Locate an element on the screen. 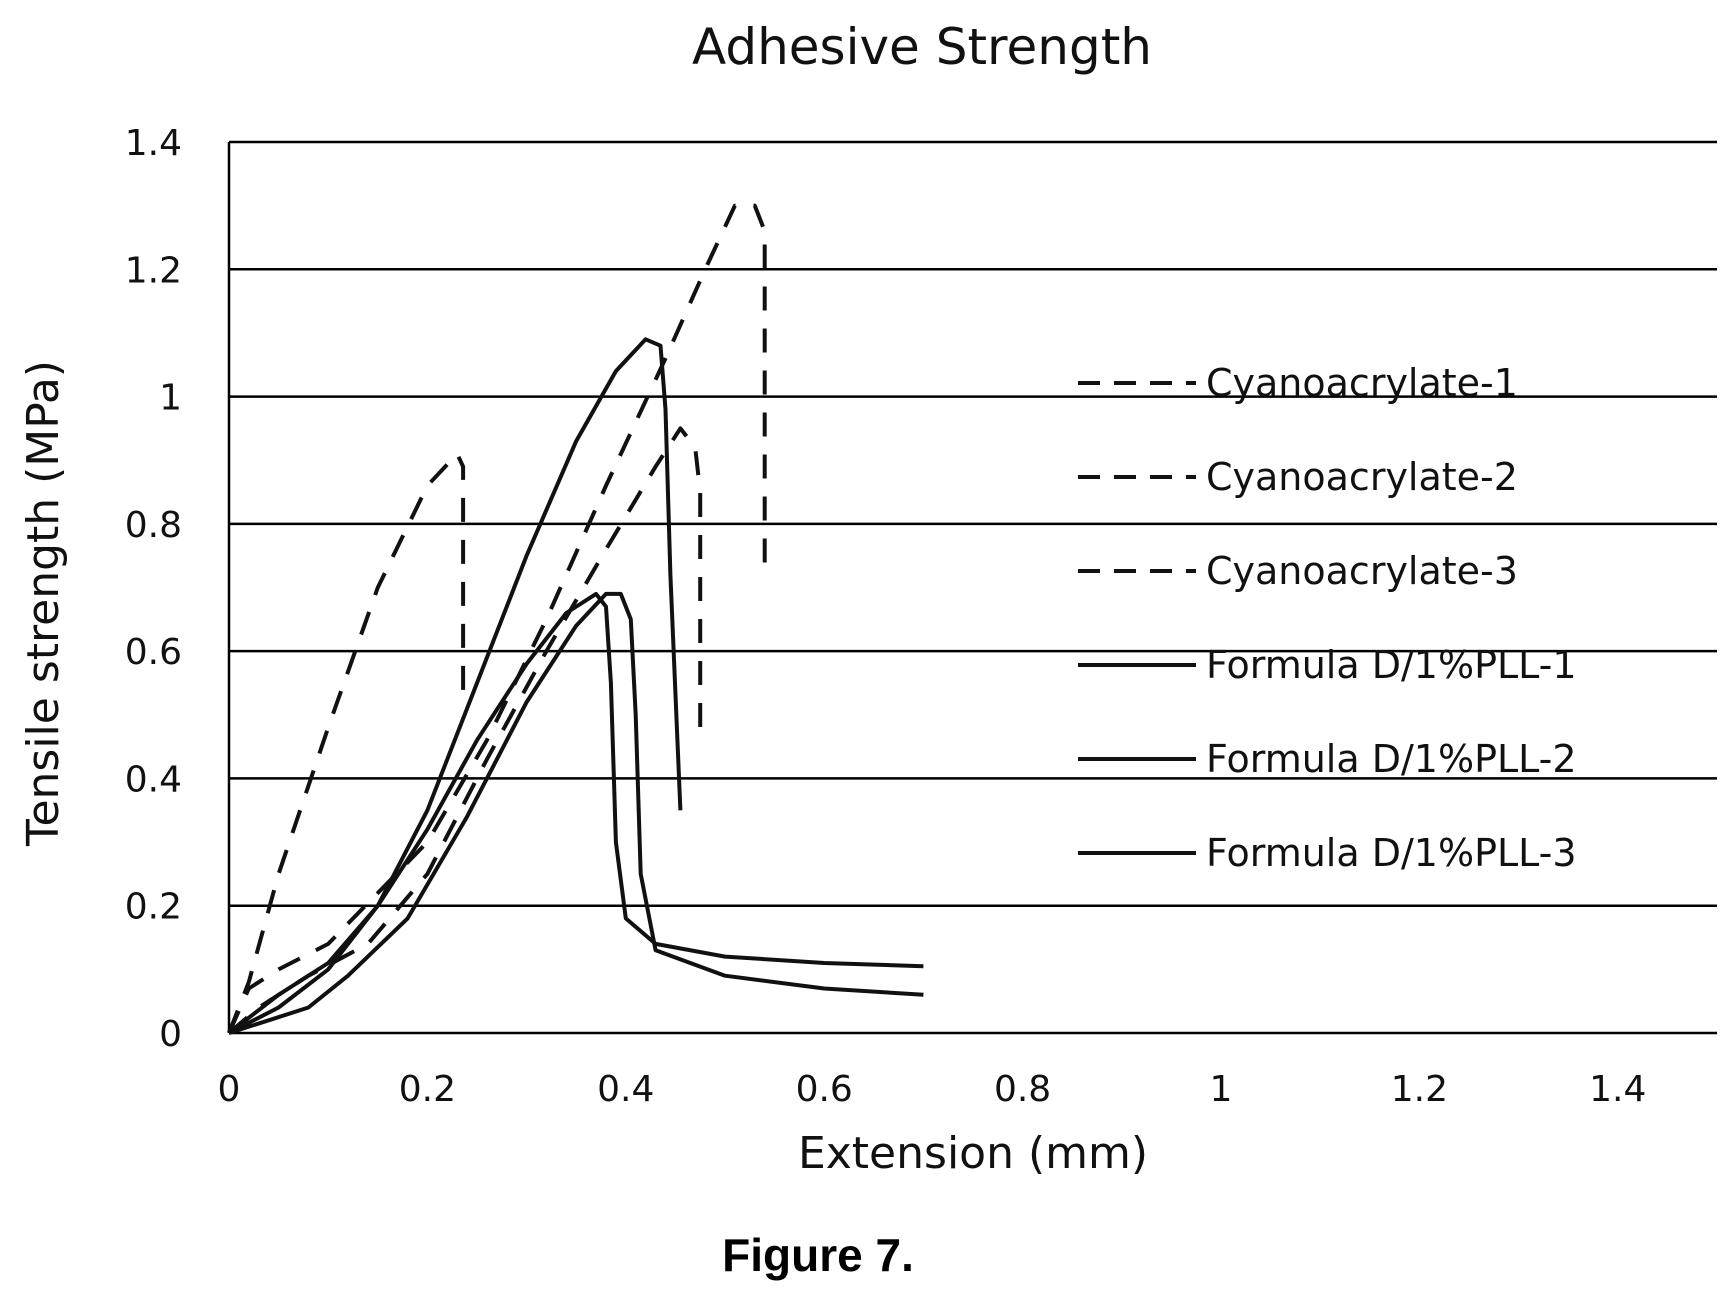  x-tick-label: 0.4 is located at coordinates (625, 1089).